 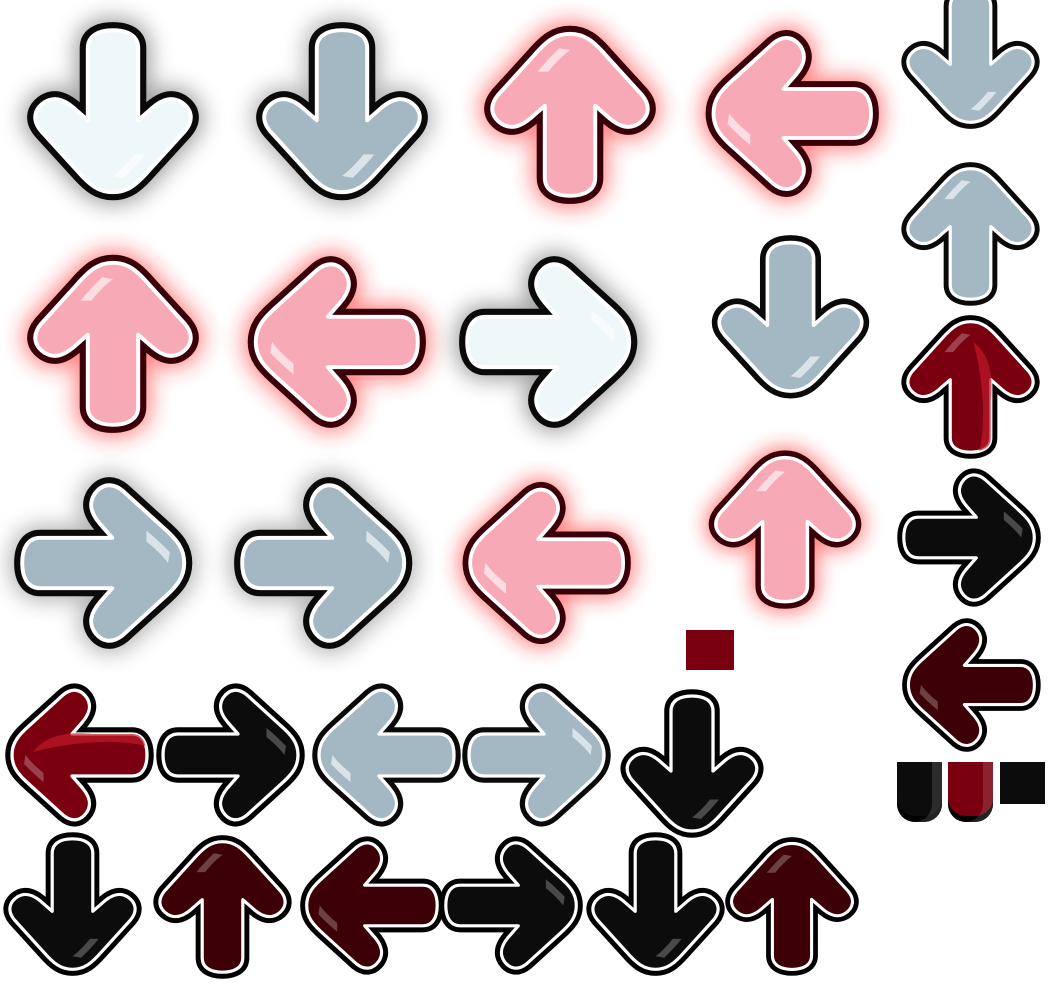 What do you see at coordinates (961, 685) in the screenshot?
I see `arrow-left-maroon` at bounding box center [961, 685].